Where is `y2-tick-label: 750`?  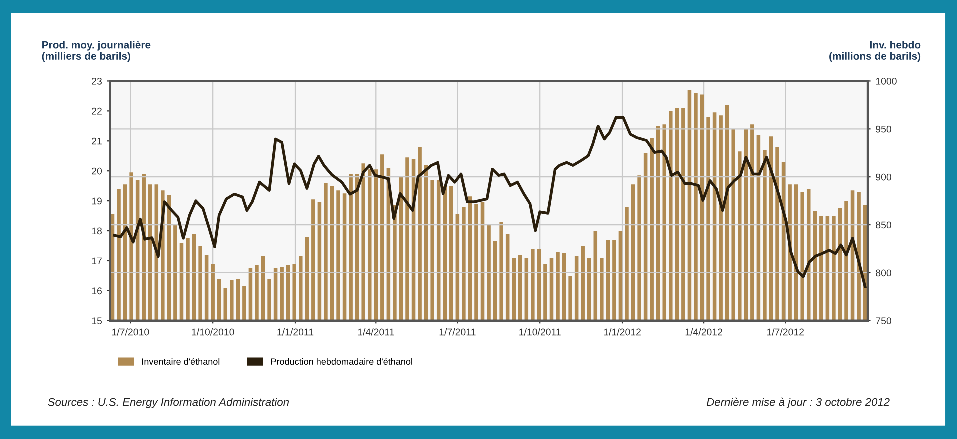 y2-tick-label: 750 is located at coordinates (884, 321).